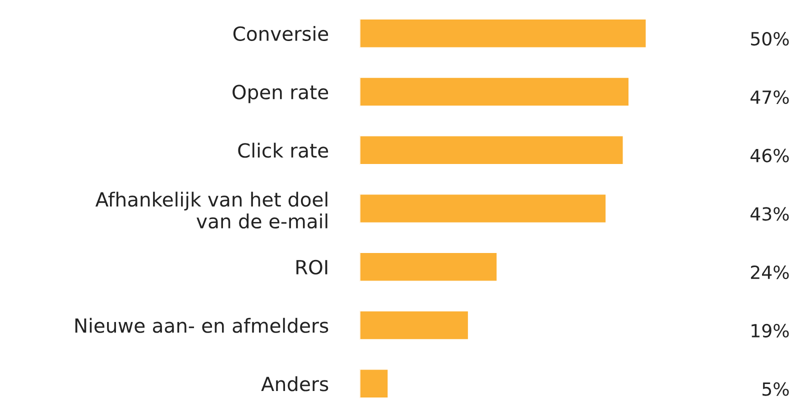 The image size is (801, 417). What do you see at coordinates (769, 97) in the screenshot?
I see `data-label: 47%` at bounding box center [769, 97].